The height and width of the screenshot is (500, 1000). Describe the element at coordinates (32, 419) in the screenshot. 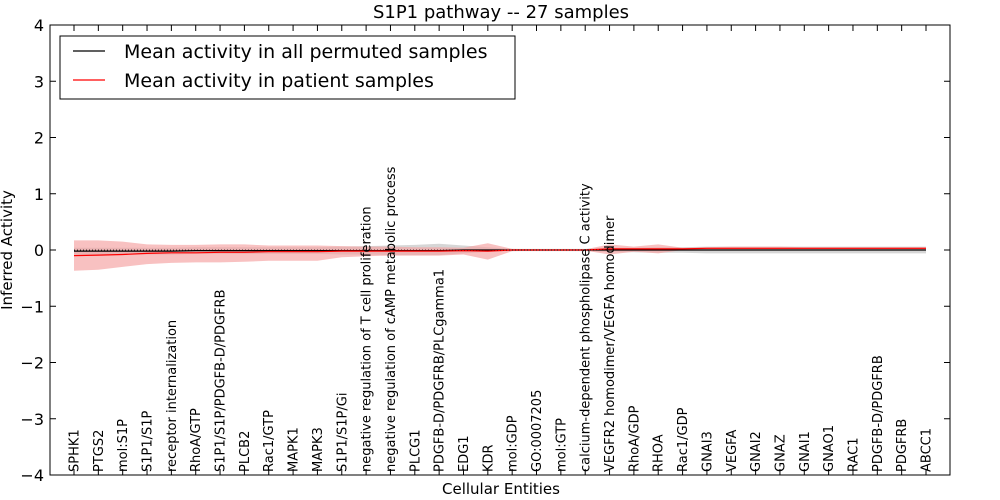

I see `y-tick-label: −3` at that location.